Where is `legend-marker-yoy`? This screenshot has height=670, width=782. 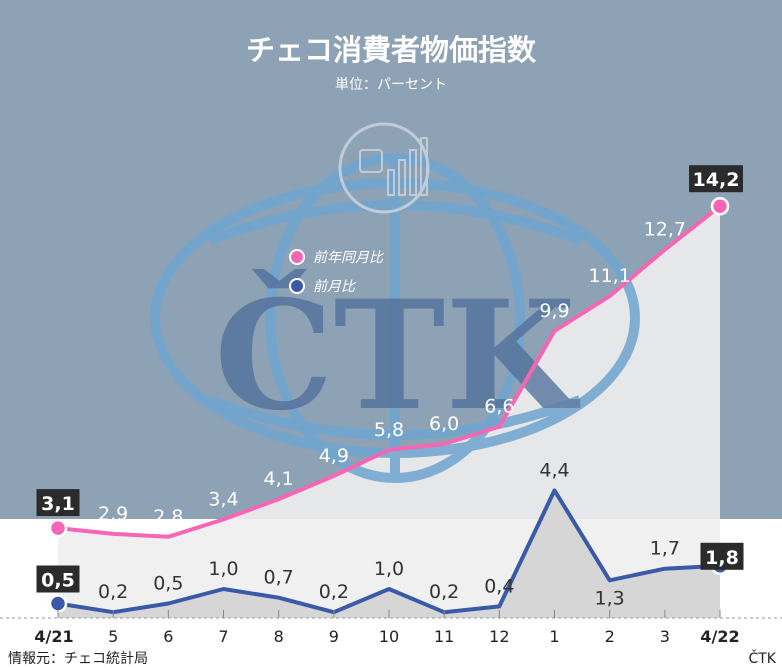 legend-marker-yoy is located at coordinates (297, 257).